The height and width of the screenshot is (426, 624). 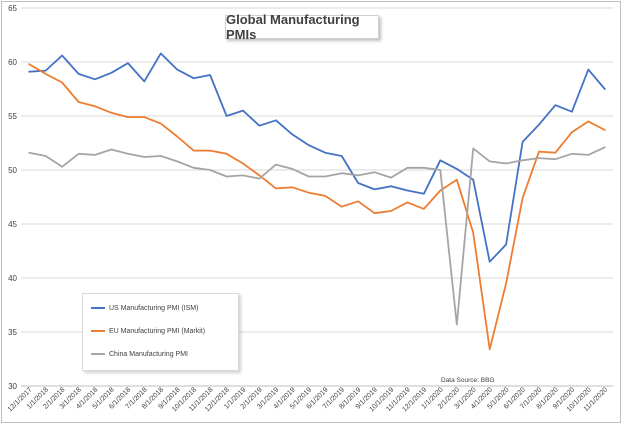 I want to click on y-tick-label: 50, so click(x=12, y=170).